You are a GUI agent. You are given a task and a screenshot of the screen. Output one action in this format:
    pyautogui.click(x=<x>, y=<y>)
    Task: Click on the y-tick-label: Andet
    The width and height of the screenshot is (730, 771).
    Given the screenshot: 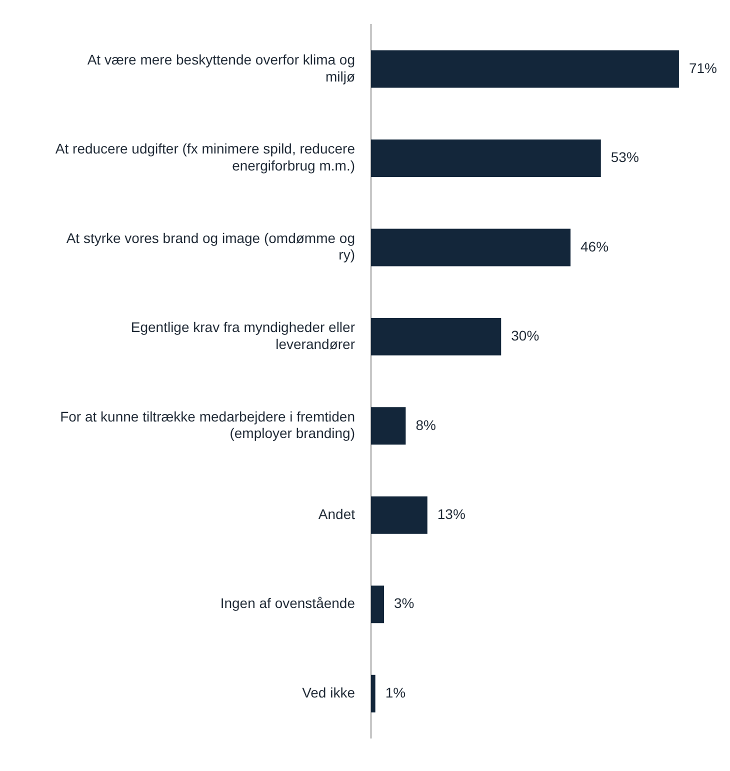 What is the action you would take?
    pyautogui.click(x=337, y=514)
    